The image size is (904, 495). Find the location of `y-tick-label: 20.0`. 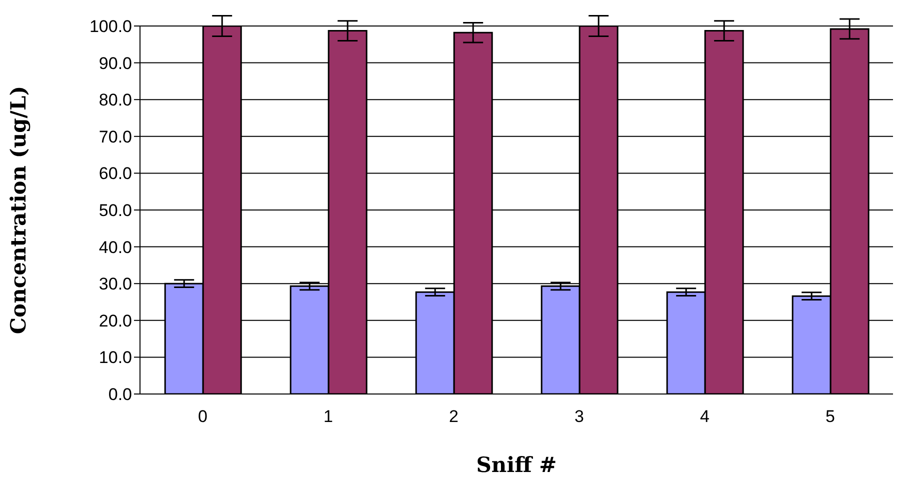

y-tick-label: 20.0 is located at coordinates (115, 320).